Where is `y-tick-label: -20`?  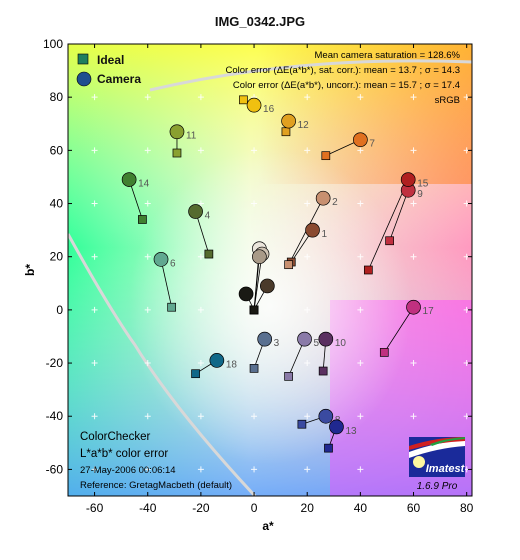 y-tick-label: -20 is located at coordinates (55, 363).